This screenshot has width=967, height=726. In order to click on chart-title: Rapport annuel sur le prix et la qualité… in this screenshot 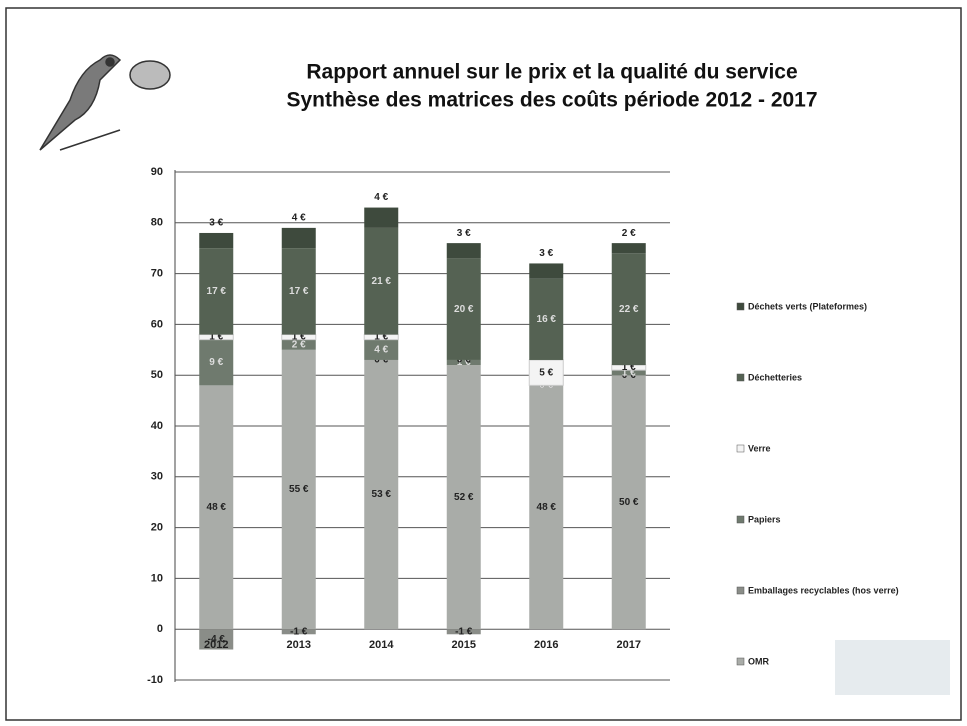, I will do `click(551, 72)`.